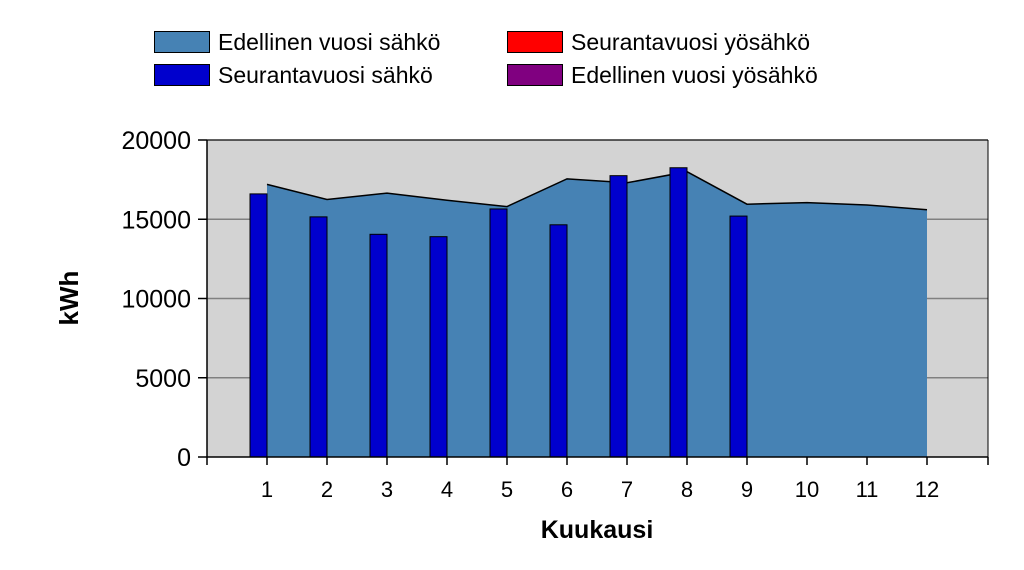 This screenshot has width=1024, height=570. I want to click on legend-swatch-prev-year-electricity, so click(182, 42).